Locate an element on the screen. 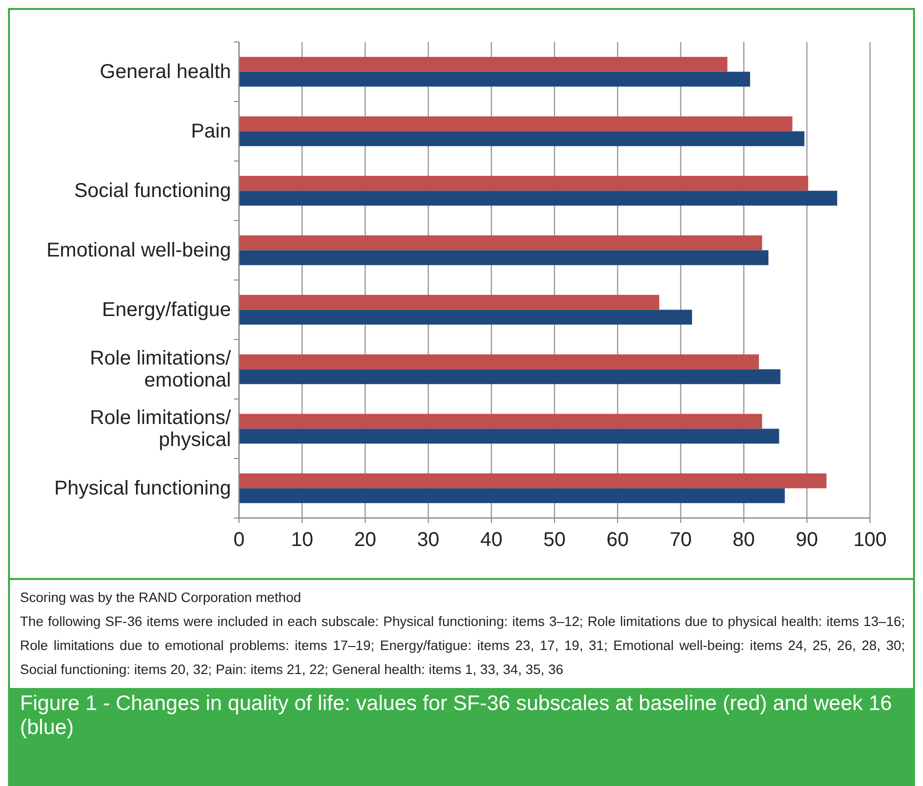  x-tick-label: 90 is located at coordinates (807, 540).